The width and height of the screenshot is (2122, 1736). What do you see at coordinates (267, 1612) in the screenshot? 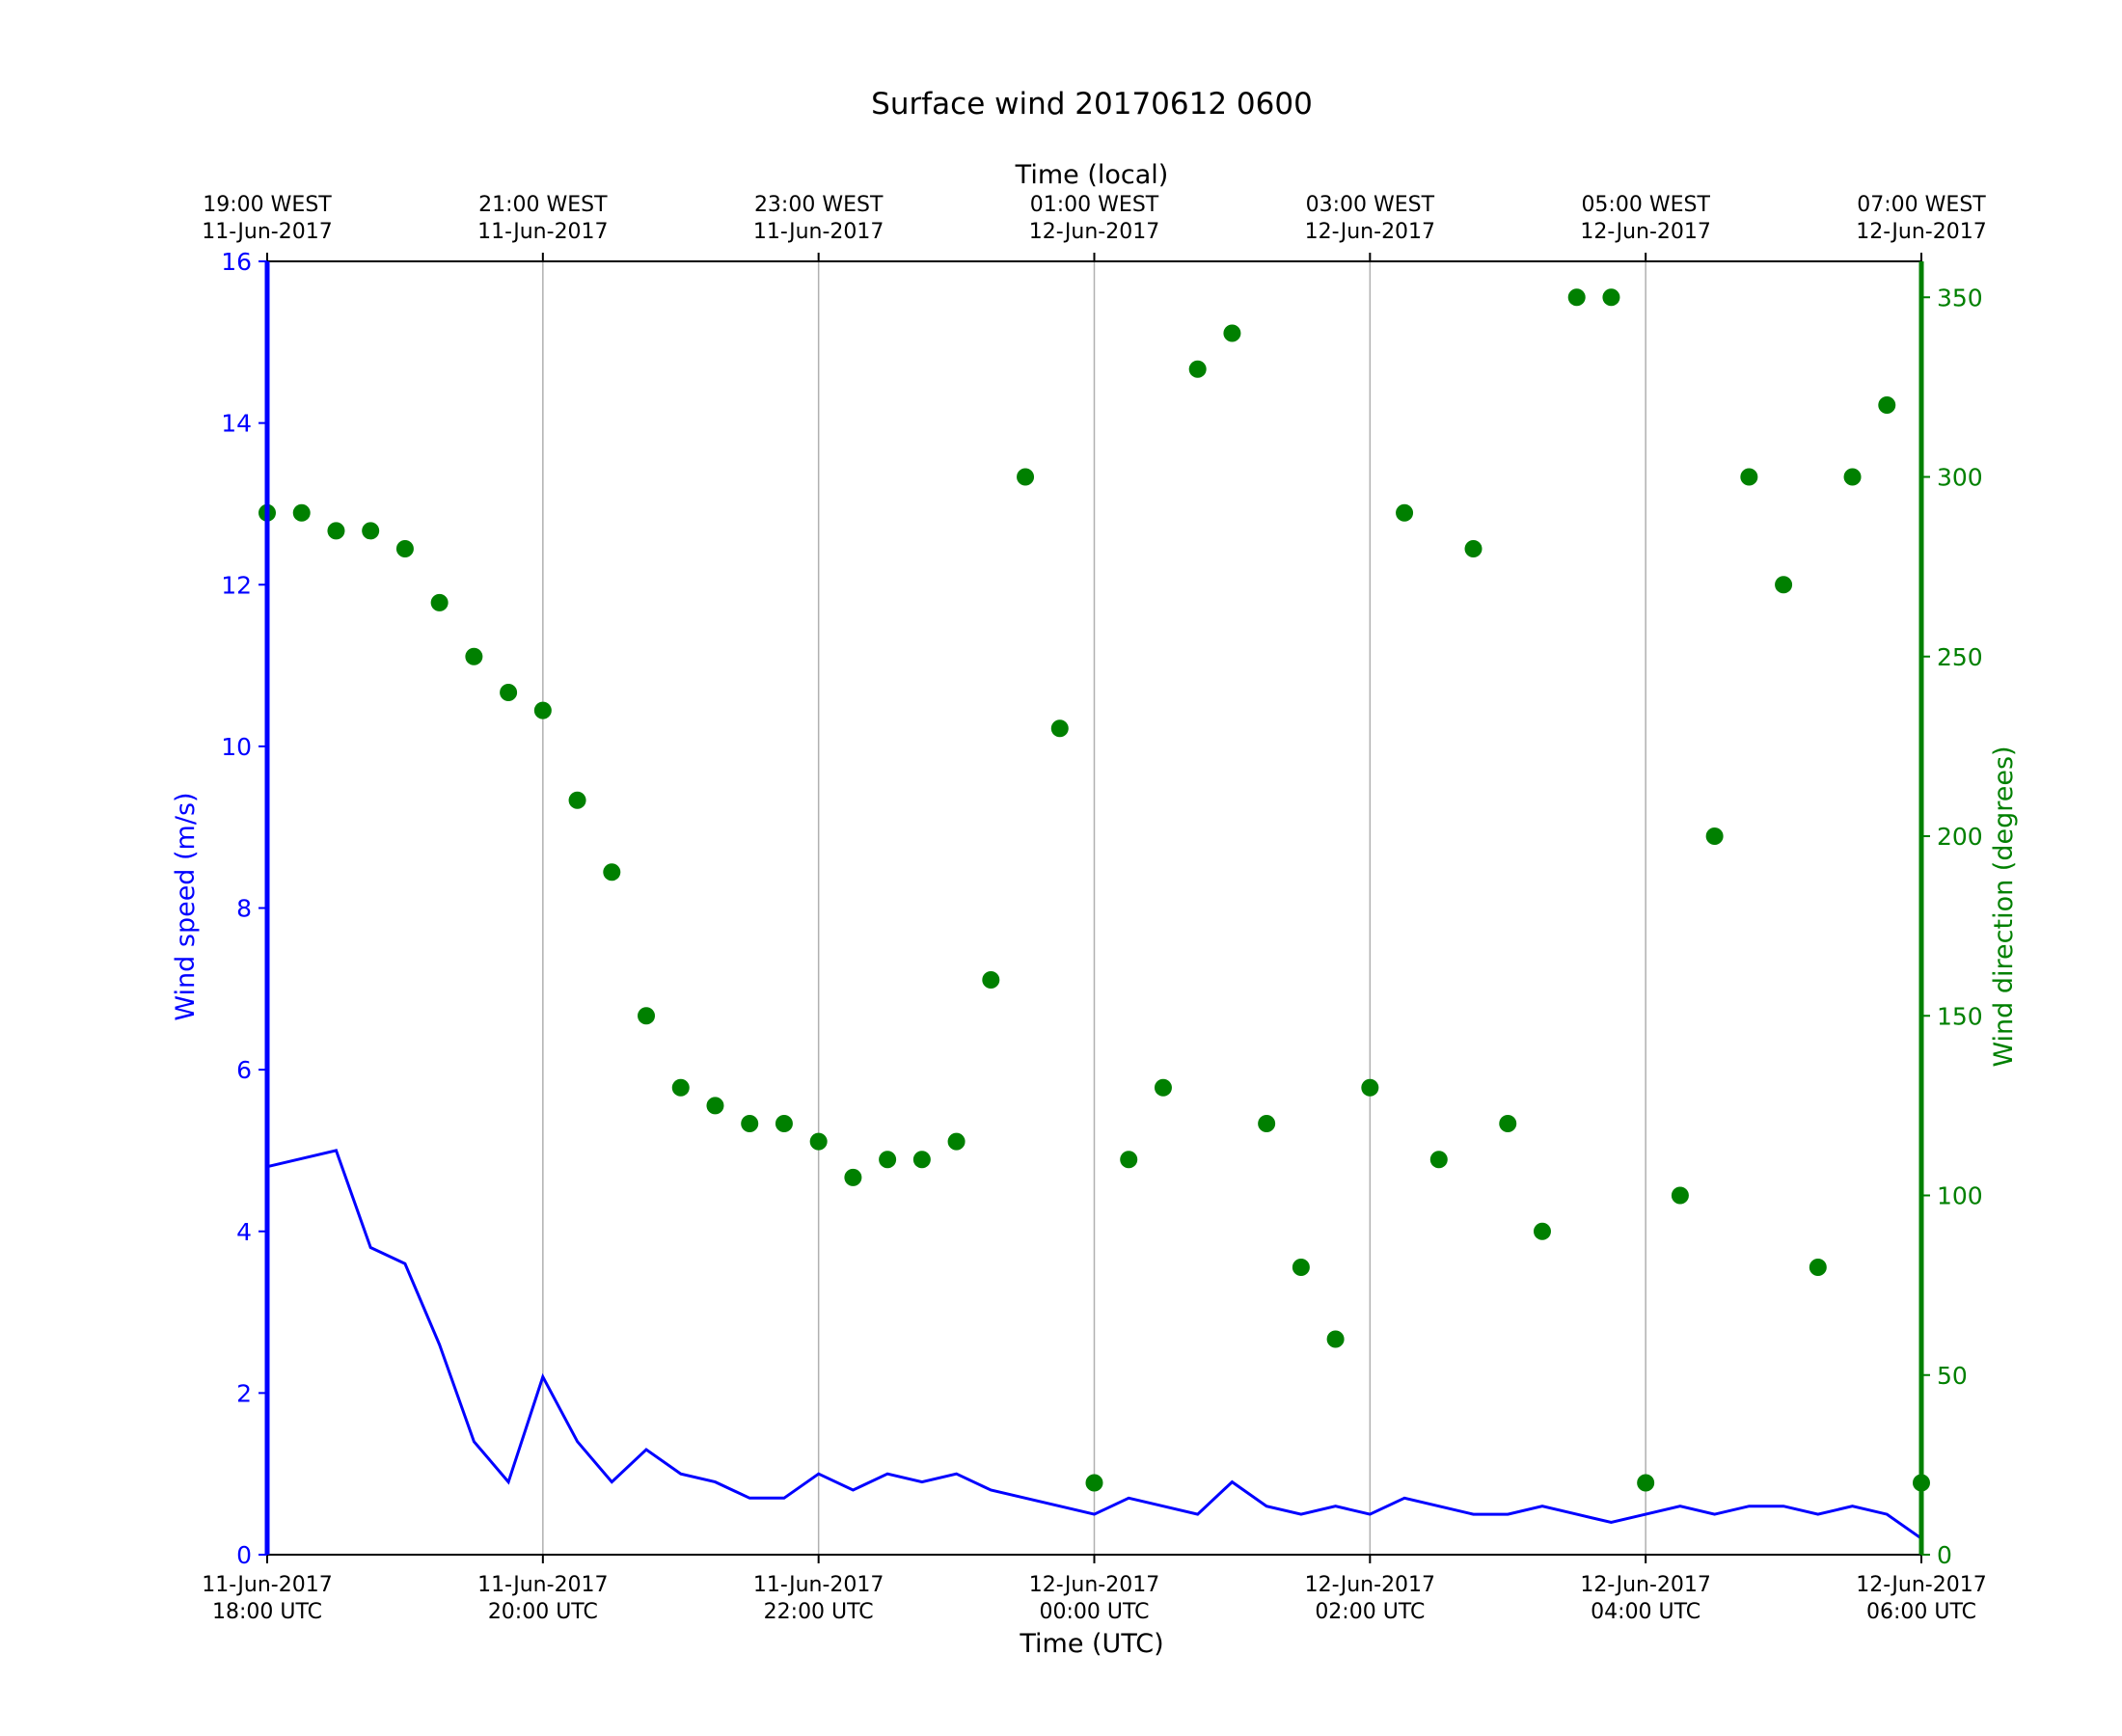
I see `bottom-tick-time: 18:00 UTC` at bounding box center [267, 1612].